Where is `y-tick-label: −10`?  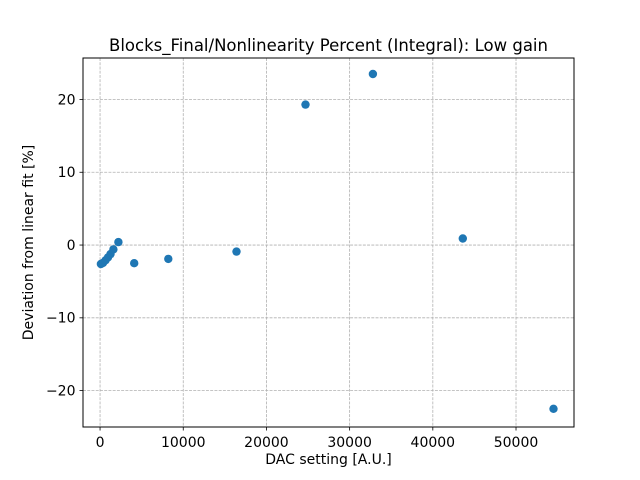 y-tick-label: −10 is located at coordinates (61, 319).